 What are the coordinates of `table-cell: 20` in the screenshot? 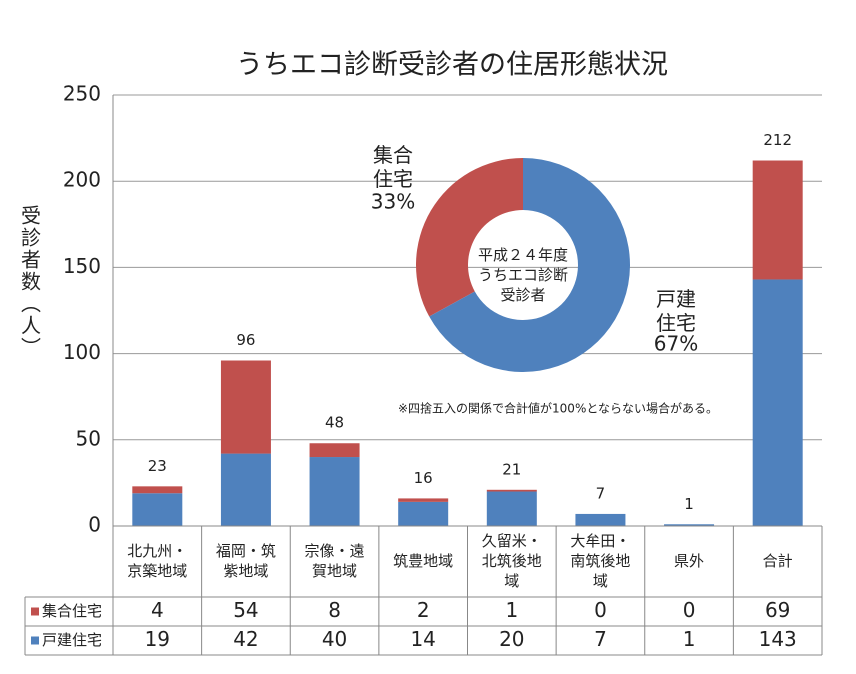 It's located at (511, 639).